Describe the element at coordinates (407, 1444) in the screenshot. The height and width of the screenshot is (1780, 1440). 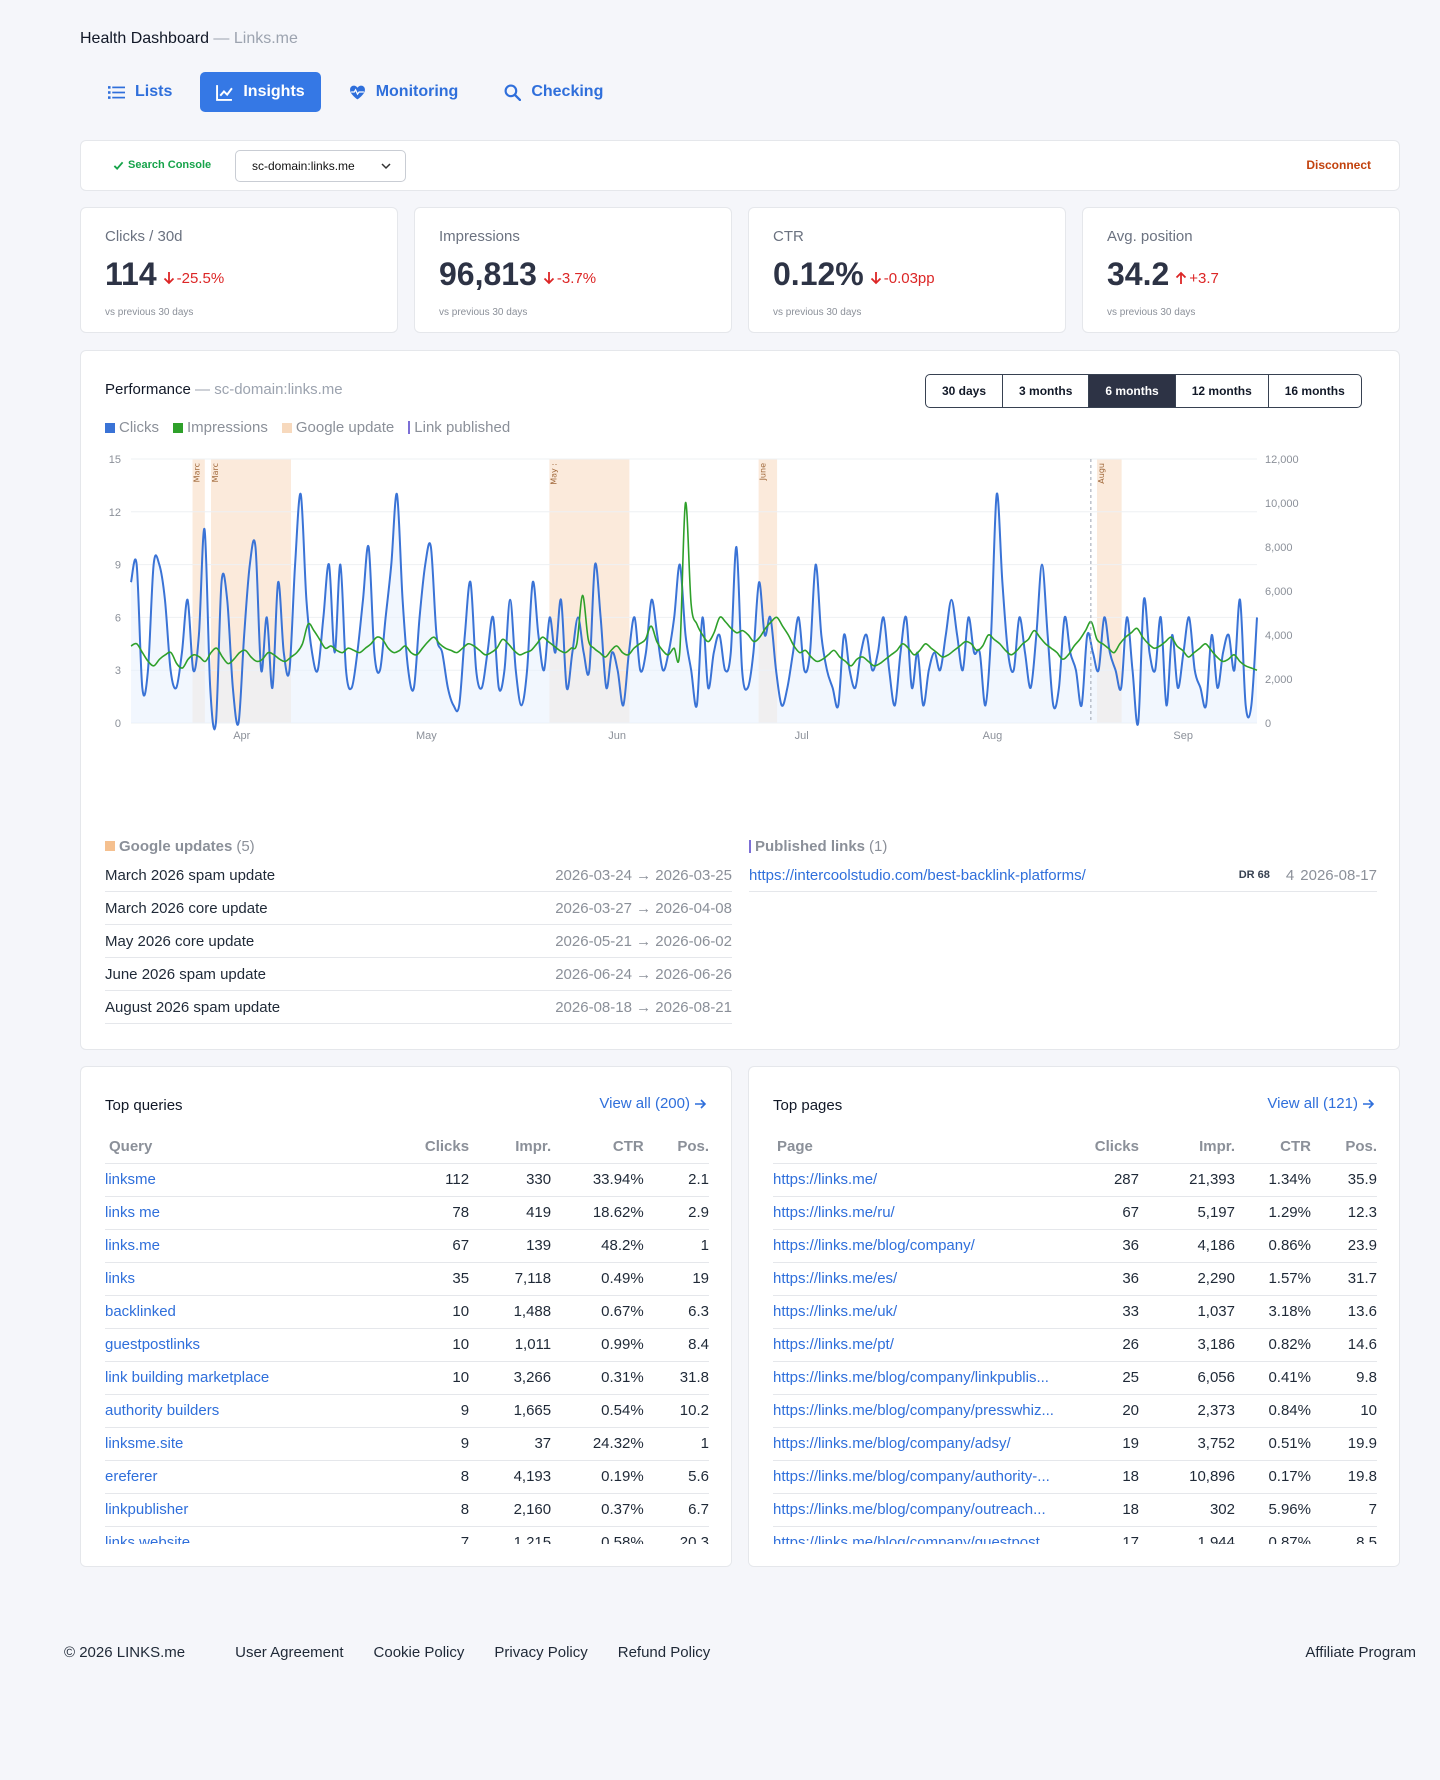
I see `table-row: linksme.site 9 37 24.32% 1` at that location.